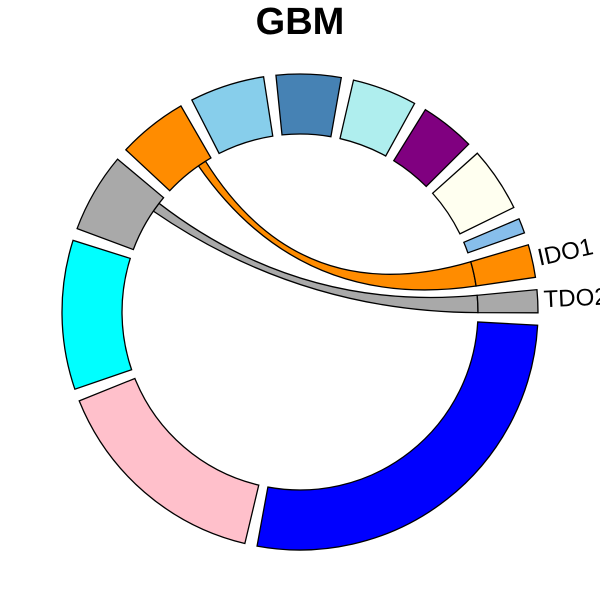  What do you see at coordinates (567, 273) in the screenshot?
I see `labels-layer: IDO1 TDO2` at bounding box center [567, 273].